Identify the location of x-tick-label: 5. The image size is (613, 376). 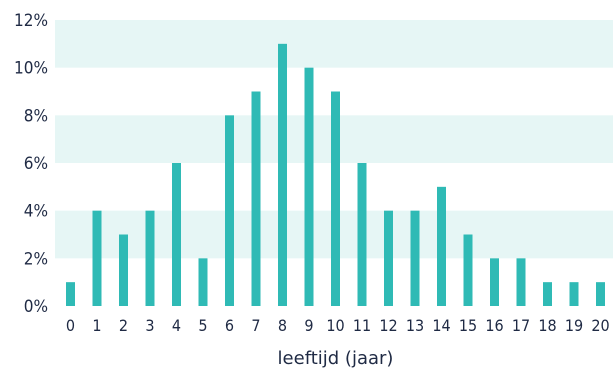
(202, 325).